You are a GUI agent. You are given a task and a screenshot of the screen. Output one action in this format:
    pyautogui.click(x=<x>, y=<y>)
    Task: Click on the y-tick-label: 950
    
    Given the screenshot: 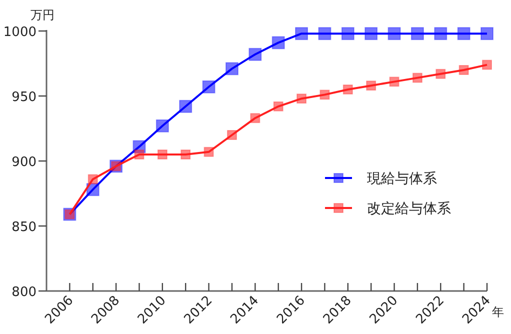 What is the action you would take?
    pyautogui.click(x=24, y=97)
    